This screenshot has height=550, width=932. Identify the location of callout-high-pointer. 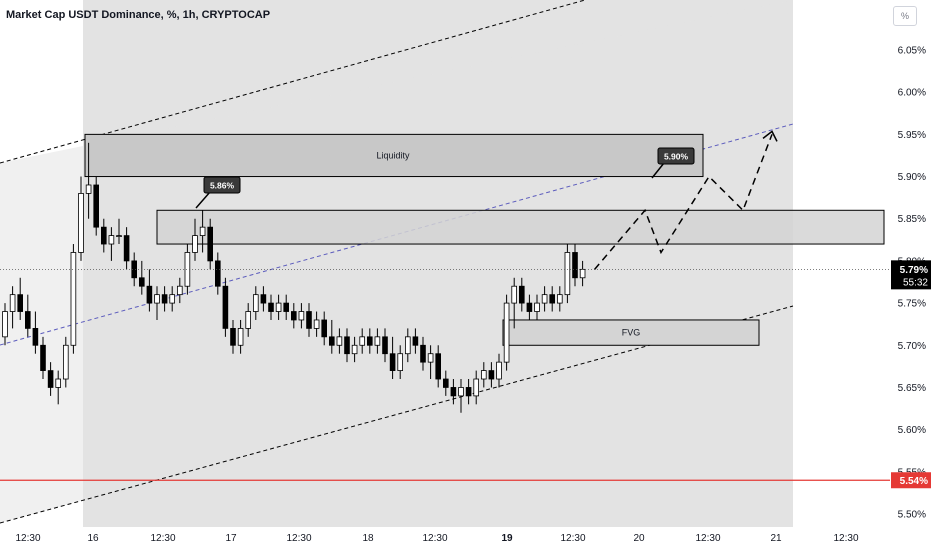
(203, 200).